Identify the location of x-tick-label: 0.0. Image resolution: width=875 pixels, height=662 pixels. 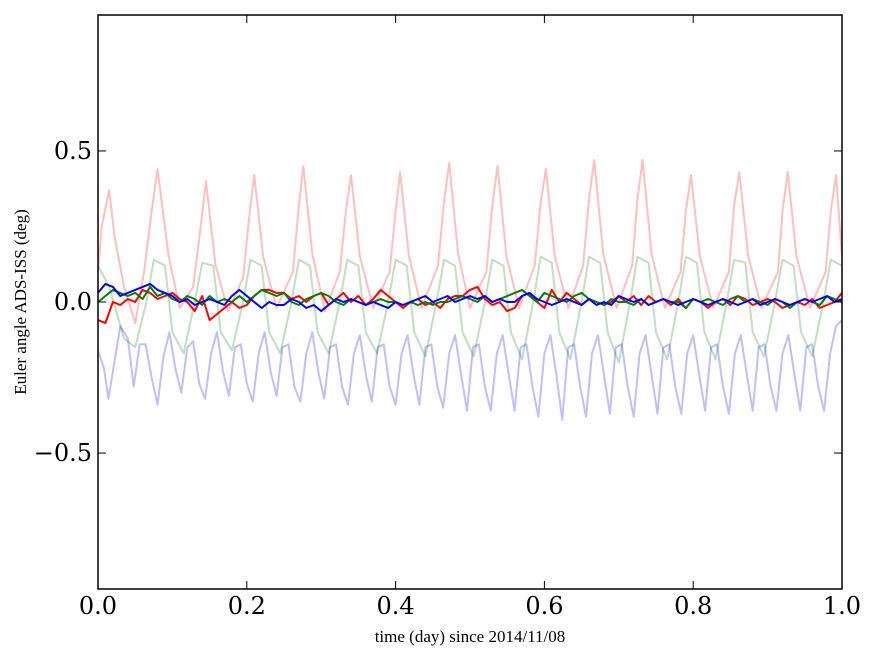
(98, 606).